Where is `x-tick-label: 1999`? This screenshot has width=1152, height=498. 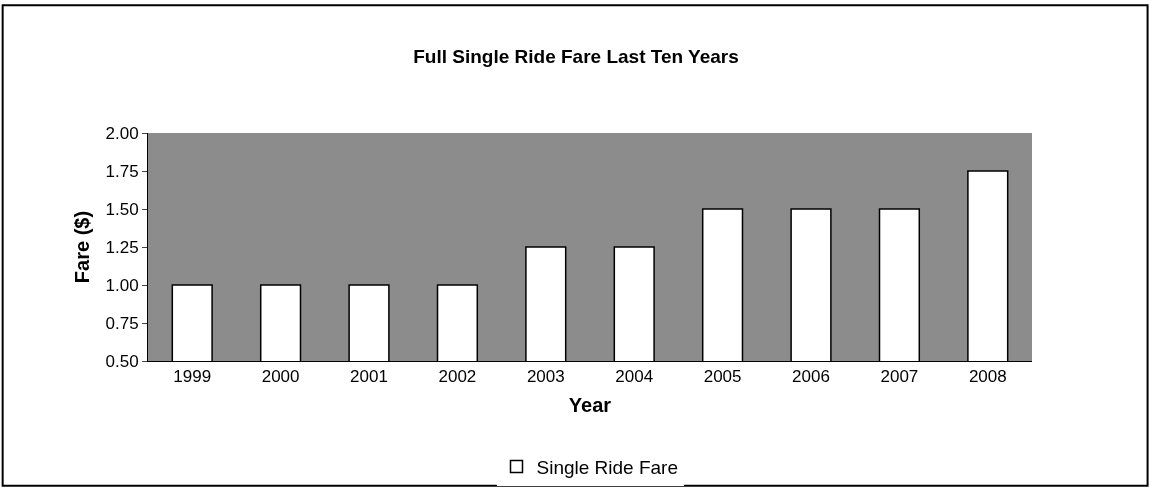
x-tick-label: 1999 is located at coordinates (192, 377).